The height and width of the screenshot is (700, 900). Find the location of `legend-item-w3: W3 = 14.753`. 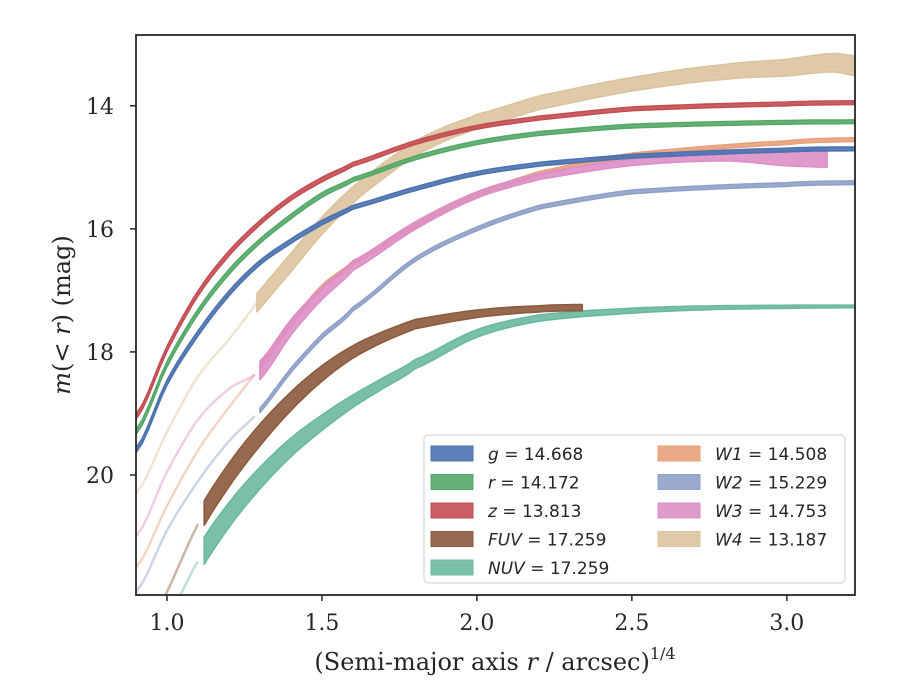

legend-item-w3: W3 = 14.753 is located at coordinates (742, 512).